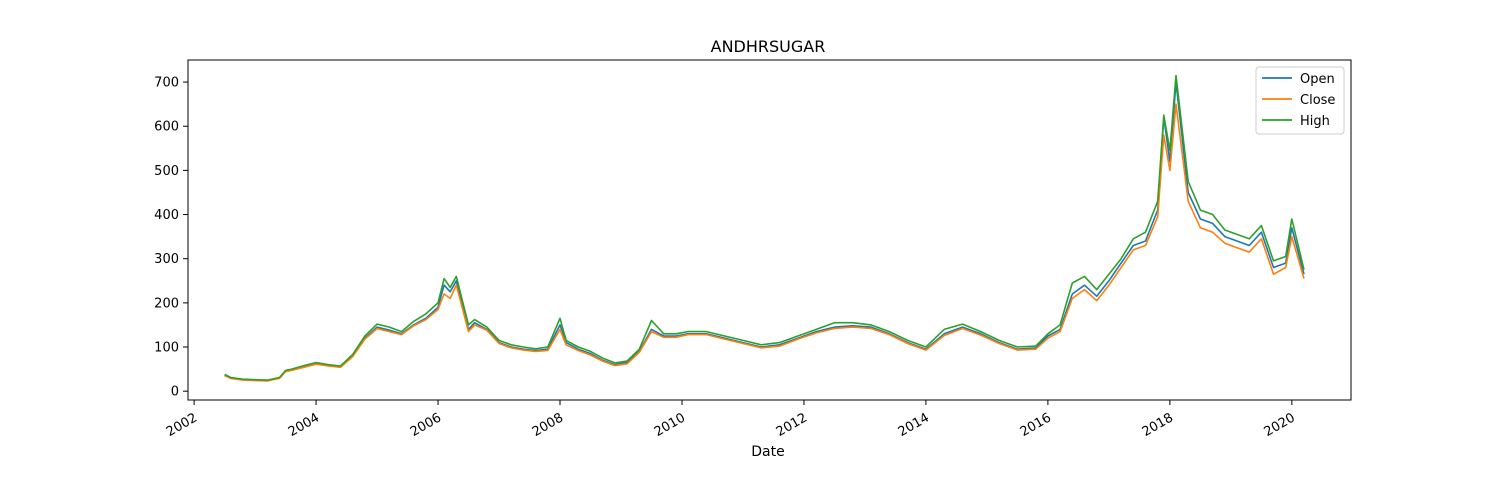 The width and height of the screenshot is (1500, 500). I want to click on legend-box, so click(1300, 100).